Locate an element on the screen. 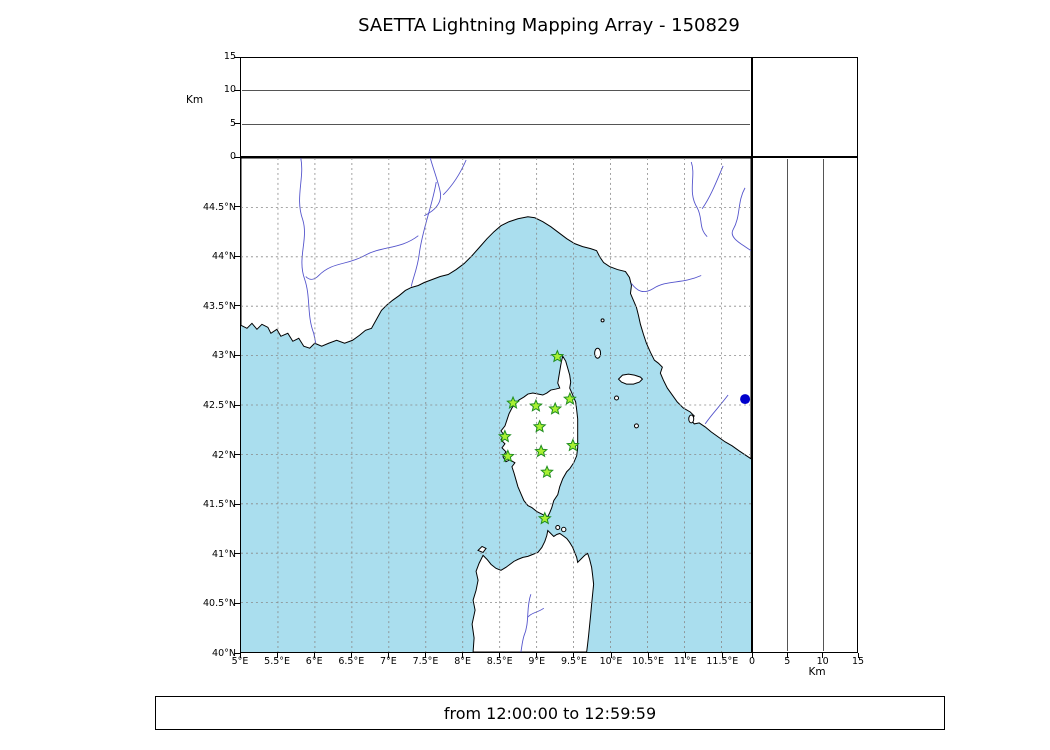 This screenshot has height=750, width=1050. island-sardinia is located at coordinates (533, 590).